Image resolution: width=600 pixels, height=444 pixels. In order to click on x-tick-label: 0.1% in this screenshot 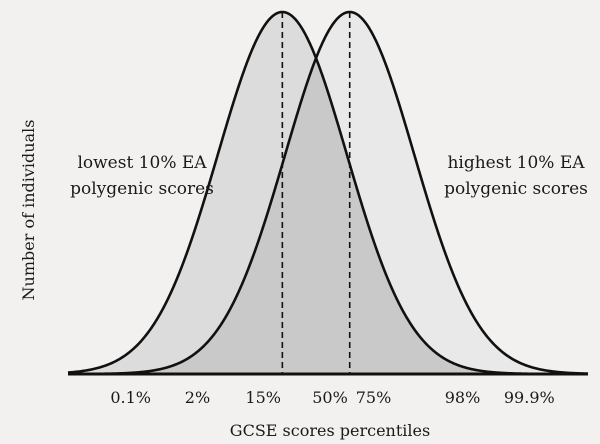, I will do `click(130, 397)`.